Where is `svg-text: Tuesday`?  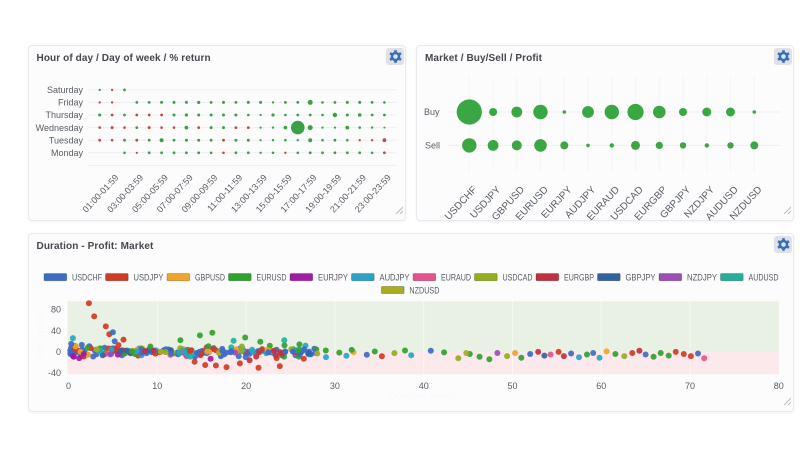
svg-text: Tuesday is located at coordinates (66, 140).